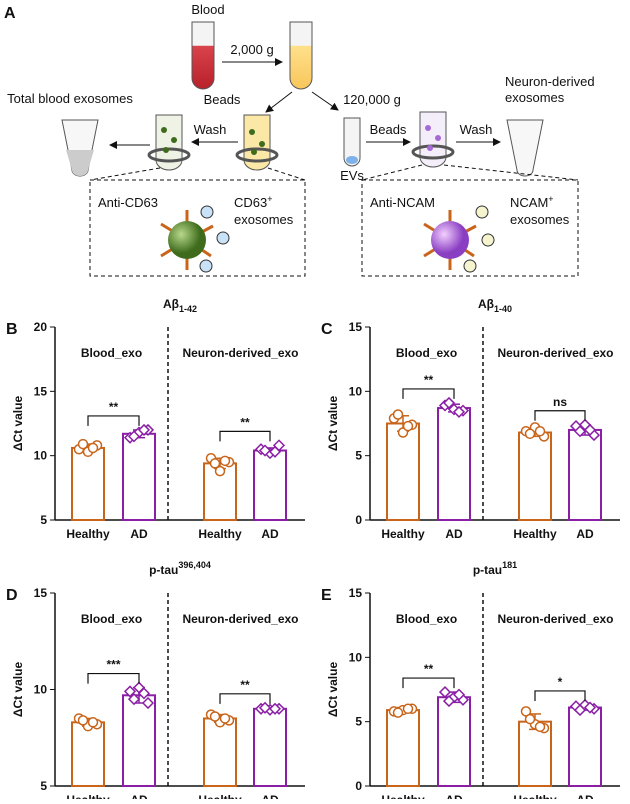 Image resolution: width=630 pixels, height=804 pixels. What do you see at coordinates (113, 665) in the screenshot?
I see `significance-label: ***` at bounding box center [113, 665].